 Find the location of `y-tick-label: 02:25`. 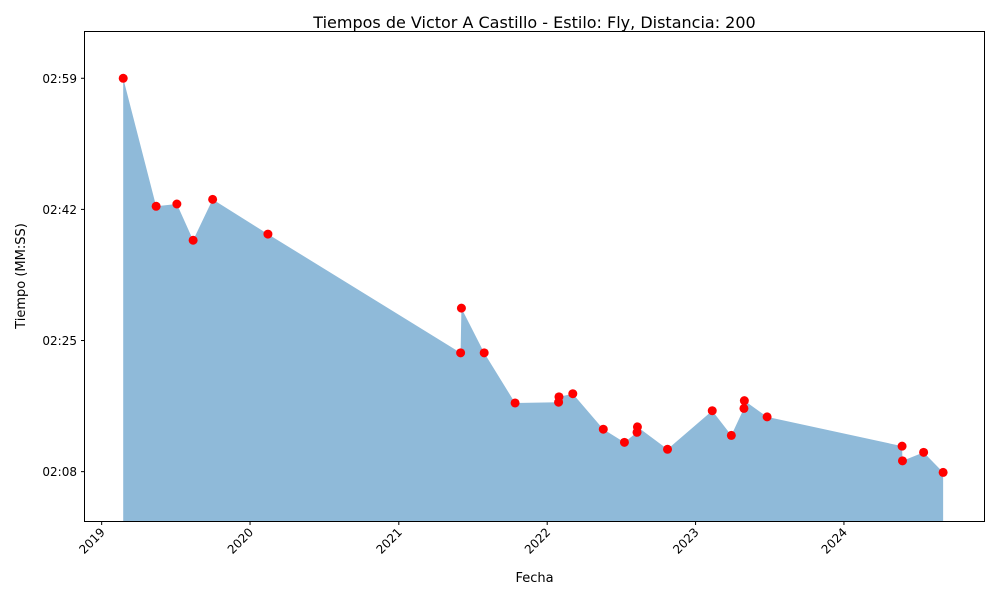

y-tick-label: 02:25 is located at coordinates (59, 341).